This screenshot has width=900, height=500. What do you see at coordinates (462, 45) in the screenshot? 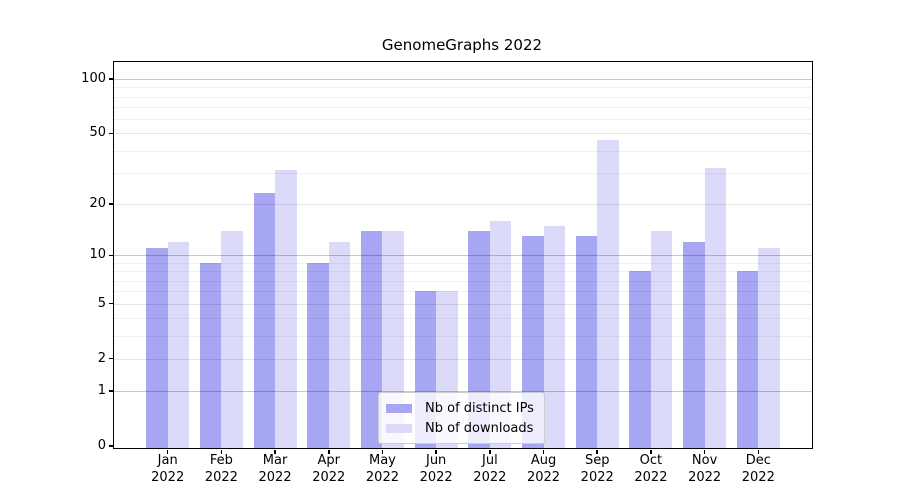
I see `chart-title: GenomeGraphs 2022` at bounding box center [462, 45].